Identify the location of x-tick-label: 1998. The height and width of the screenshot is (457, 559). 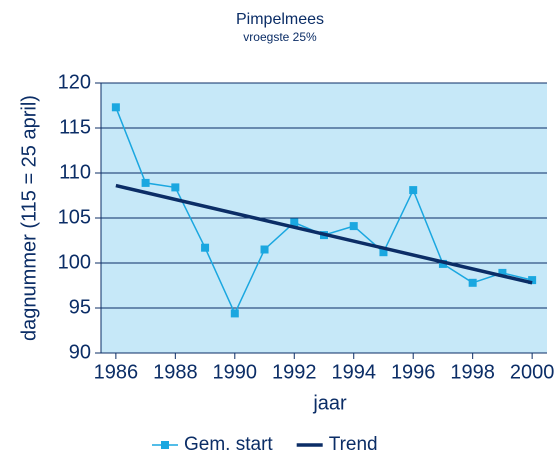
(472, 372).